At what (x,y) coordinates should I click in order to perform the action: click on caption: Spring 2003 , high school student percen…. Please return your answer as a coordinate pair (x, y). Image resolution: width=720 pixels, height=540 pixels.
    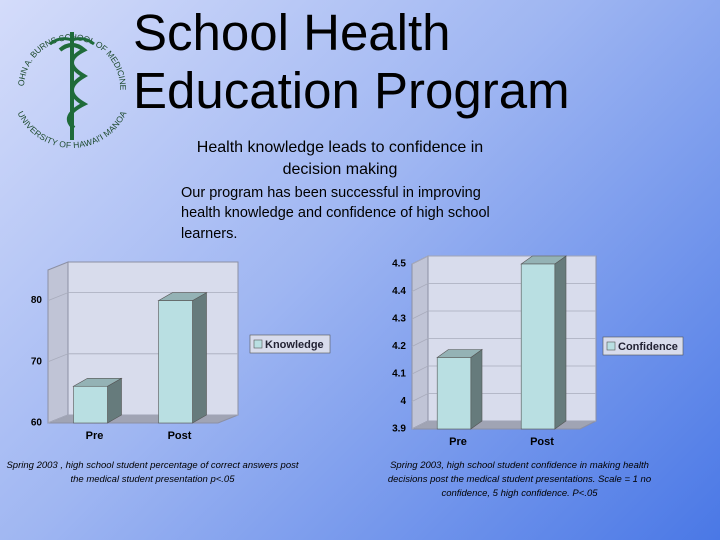
    Looking at the image, I should click on (152, 472).